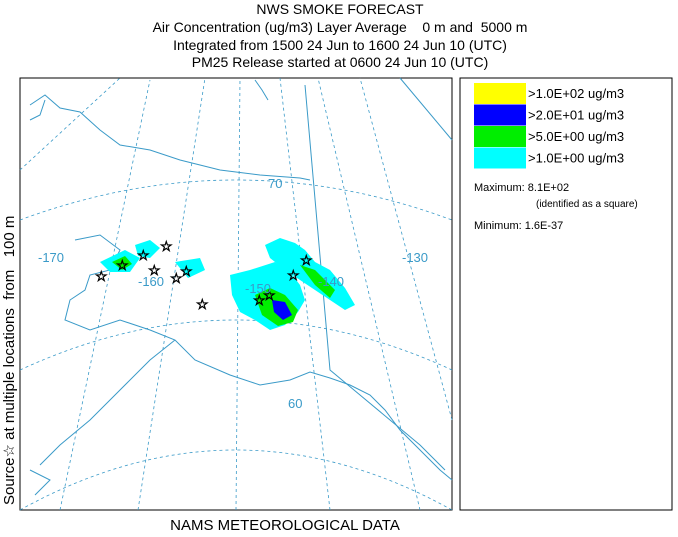 The image size is (678, 537). What do you see at coordinates (340, 9) in the screenshot?
I see `title: NWS SMOKE FORECAST` at bounding box center [340, 9].